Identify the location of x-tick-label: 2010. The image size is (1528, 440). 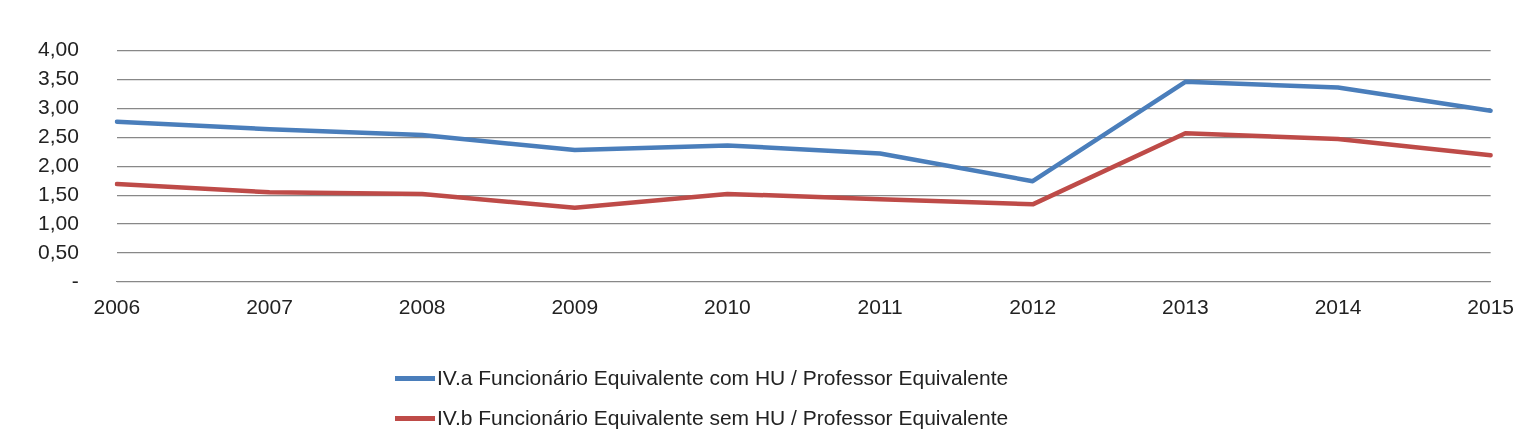
(727, 307).